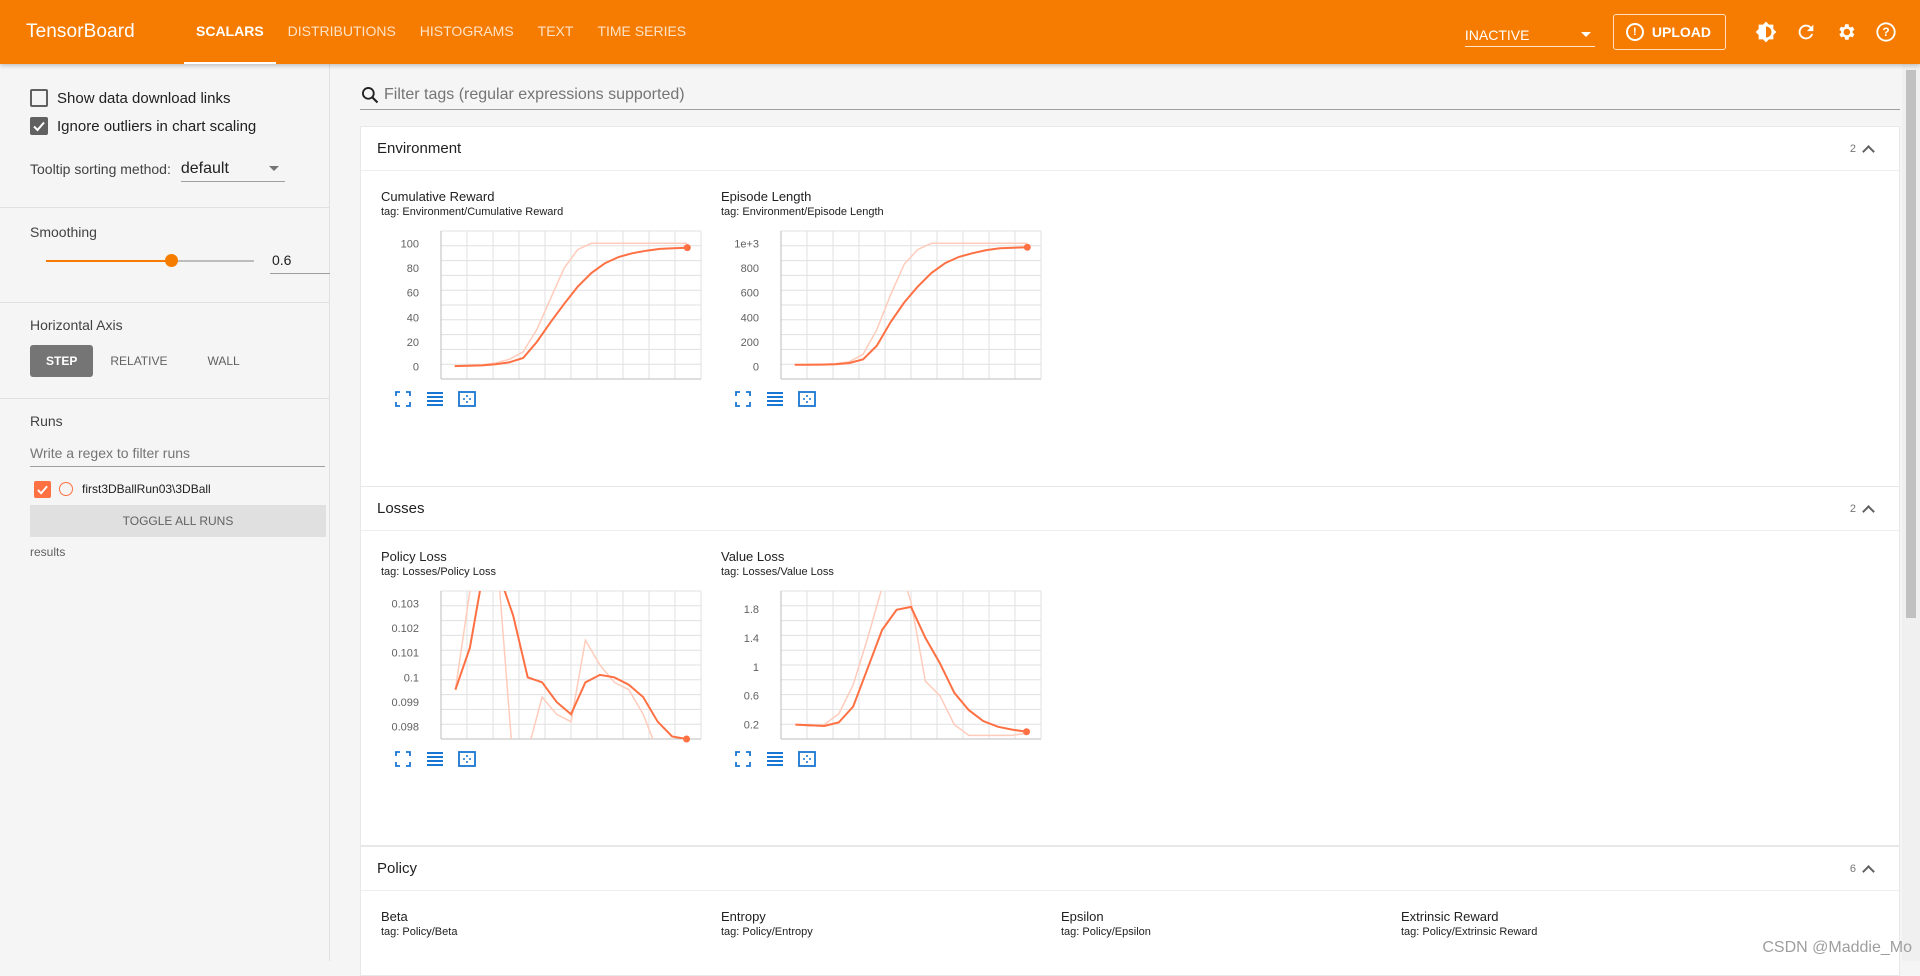  What do you see at coordinates (413, 318) in the screenshot?
I see `y-tick-label: 40` at bounding box center [413, 318].